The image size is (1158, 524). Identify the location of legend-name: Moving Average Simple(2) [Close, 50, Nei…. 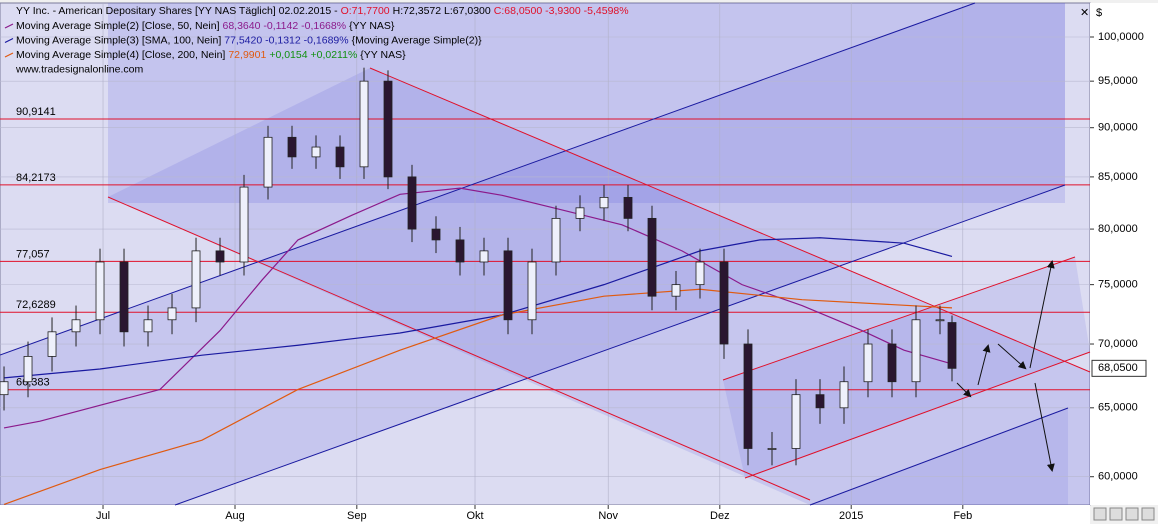
(118, 26).